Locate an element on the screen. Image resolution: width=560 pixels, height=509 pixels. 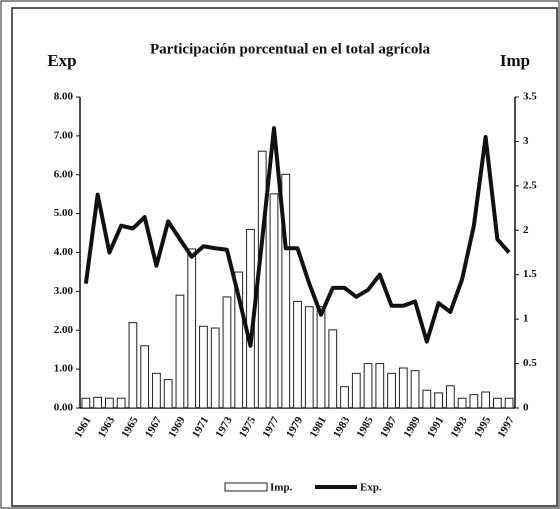
y-tick-label: 2.00 is located at coordinates (64, 330).